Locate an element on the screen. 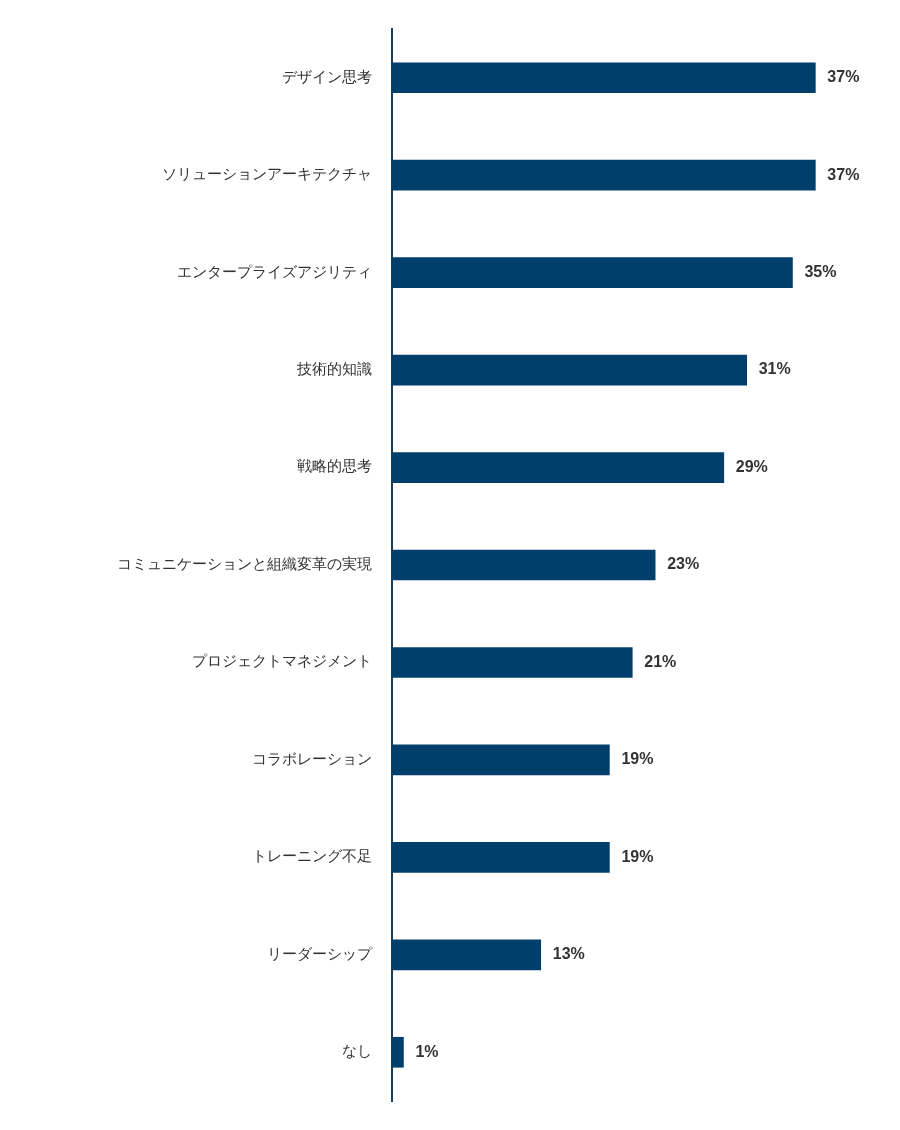 The image size is (900, 1130). y-tick-label: 戦略的思考 is located at coordinates (334, 466).